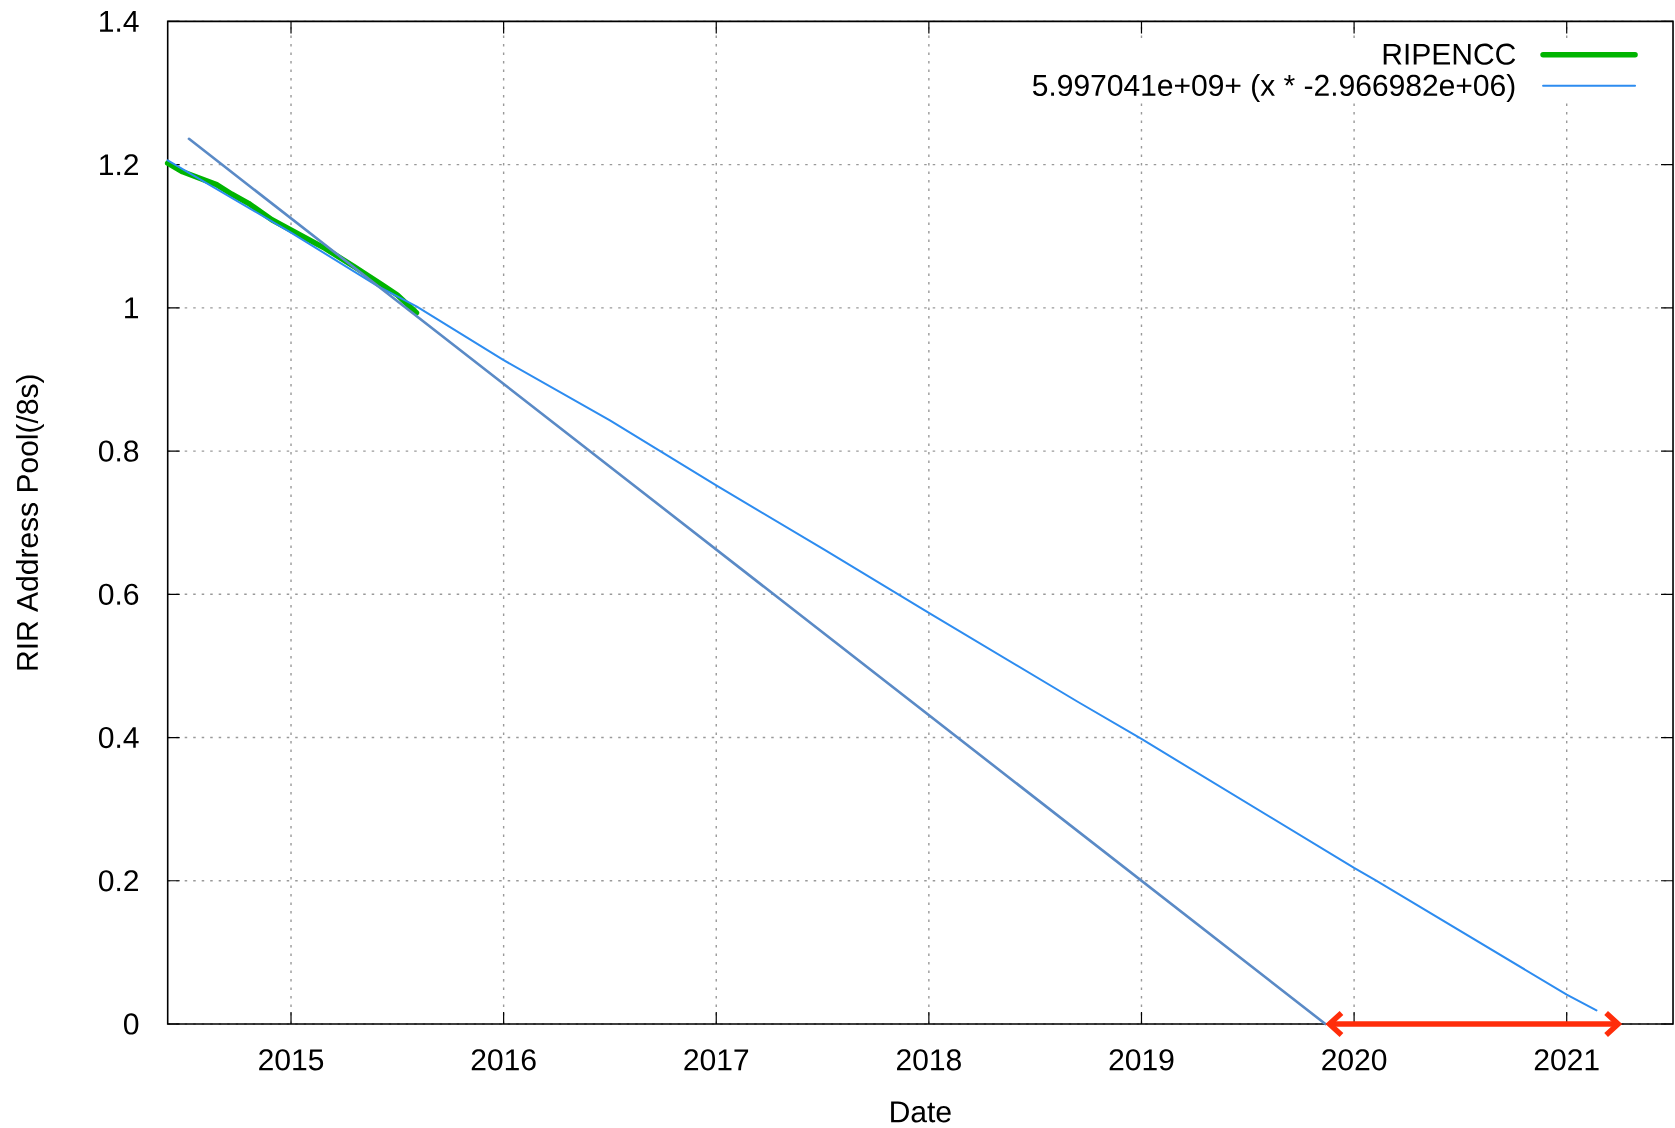 This screenshot has width=1675, height=1128. Describe the element at coordinates (132, 308) in the screenshot. I see `y-tick-label: 1` at that location.